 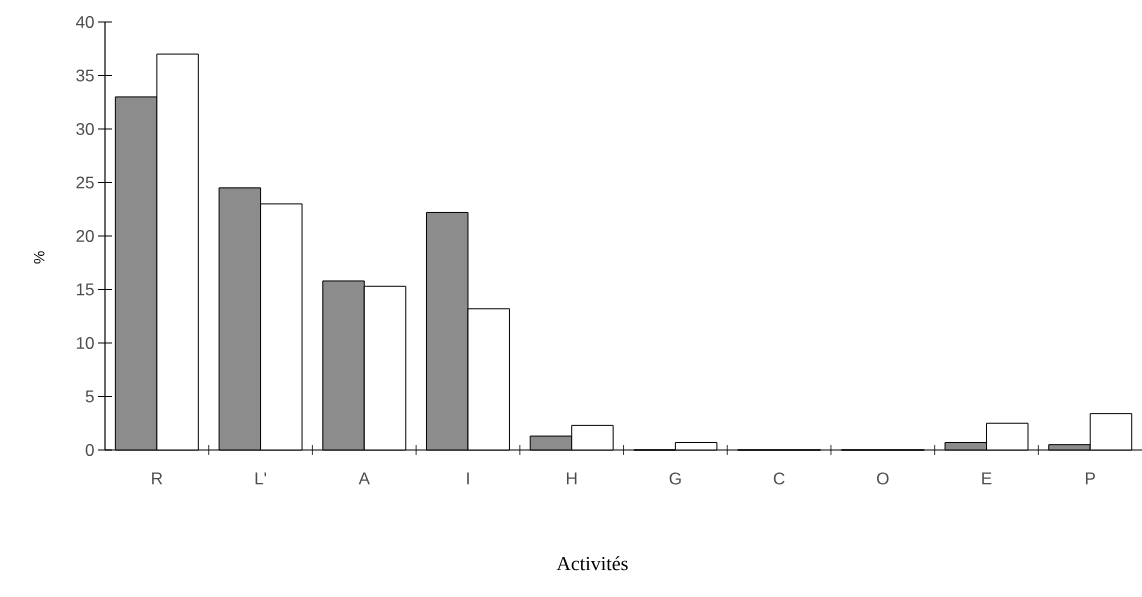 I want to click on y-tick-label: 10, so click(x=85, y=343).